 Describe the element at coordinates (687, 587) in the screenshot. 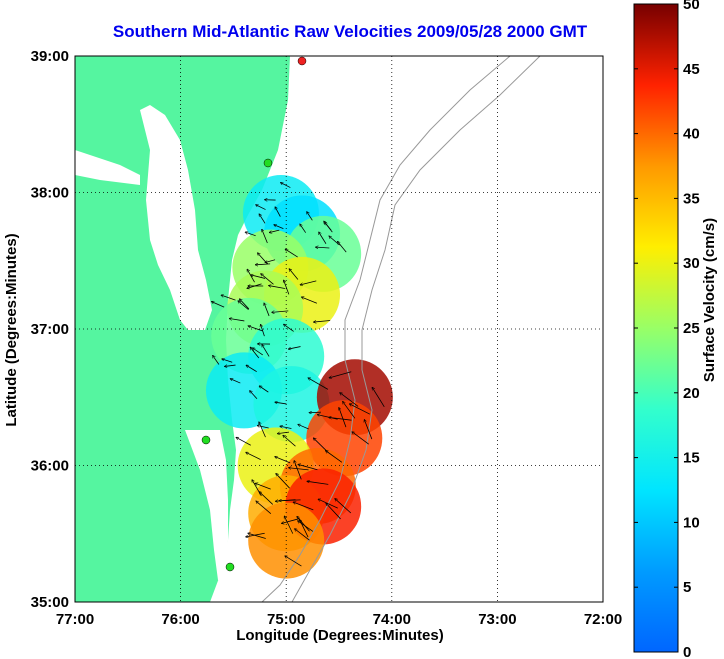

I see `colorbar-tick-label: 5` at that location.